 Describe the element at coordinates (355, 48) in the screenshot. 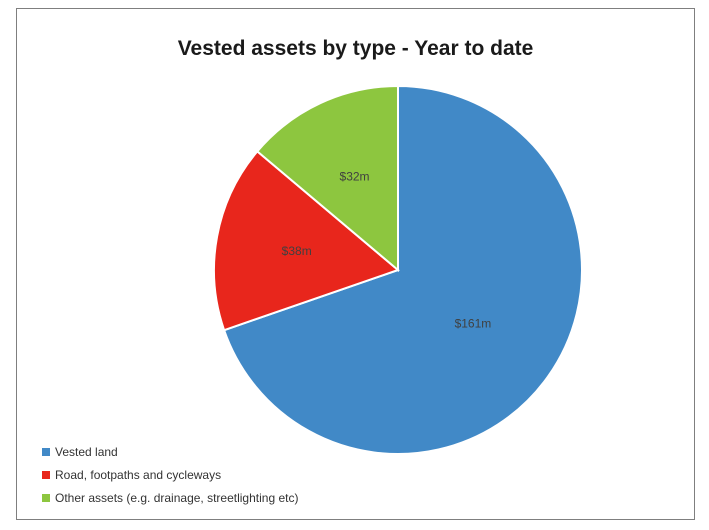

I see `chart-title: Vested assets by type - Year to date` at that location.